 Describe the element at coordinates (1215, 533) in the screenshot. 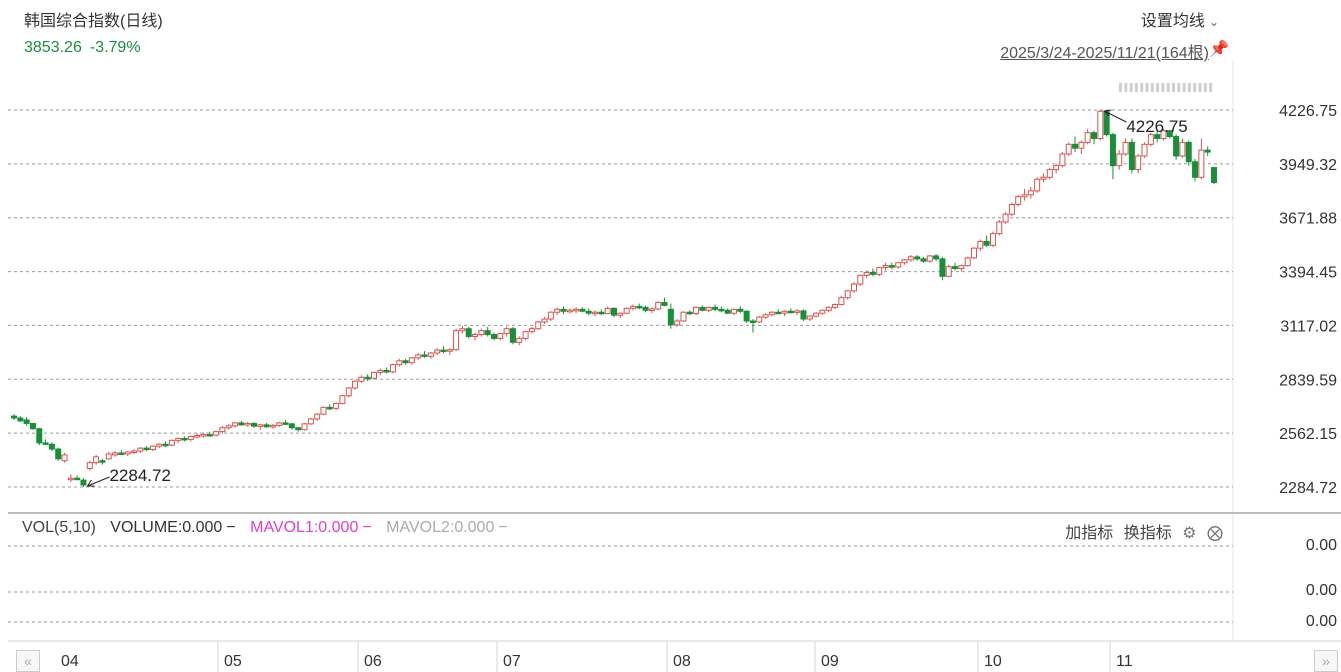

I see `close-icon: ⨂` at that location.